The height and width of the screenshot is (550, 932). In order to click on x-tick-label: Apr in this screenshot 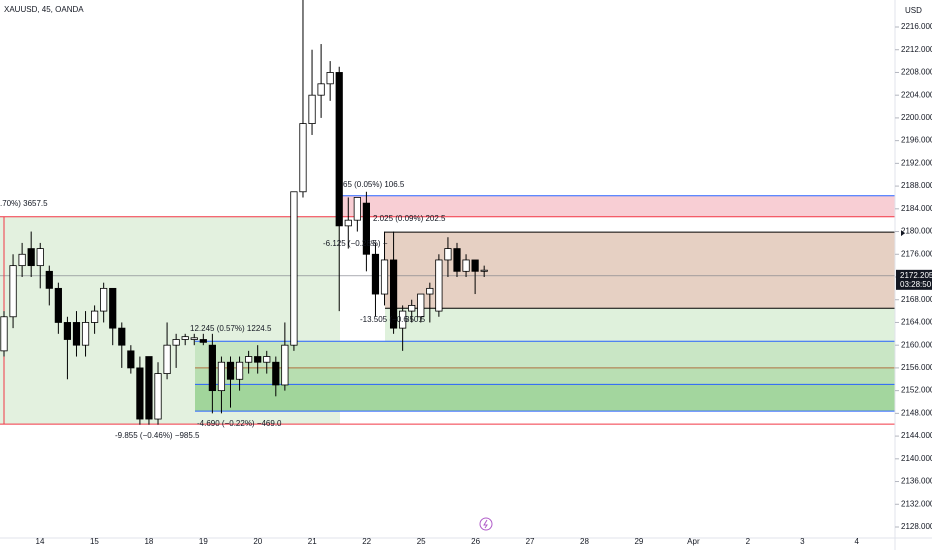, I will do `click(693, 541)`.